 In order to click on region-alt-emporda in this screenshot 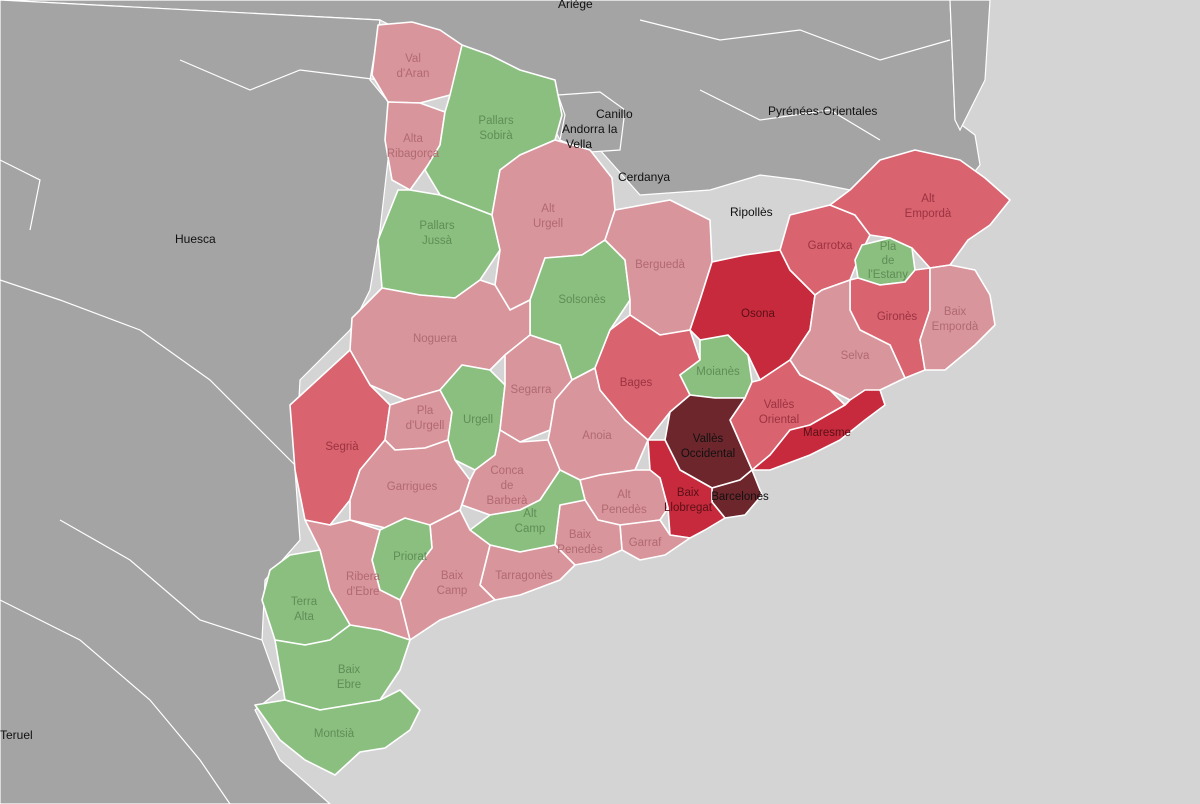, I will do `click(920, 209)`.